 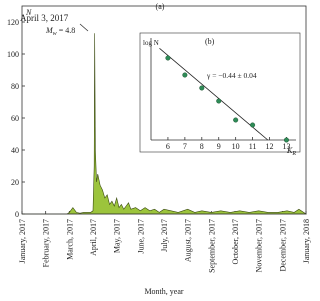 I want to click on inset-x-symbol: K, so click(x=289, y=150).